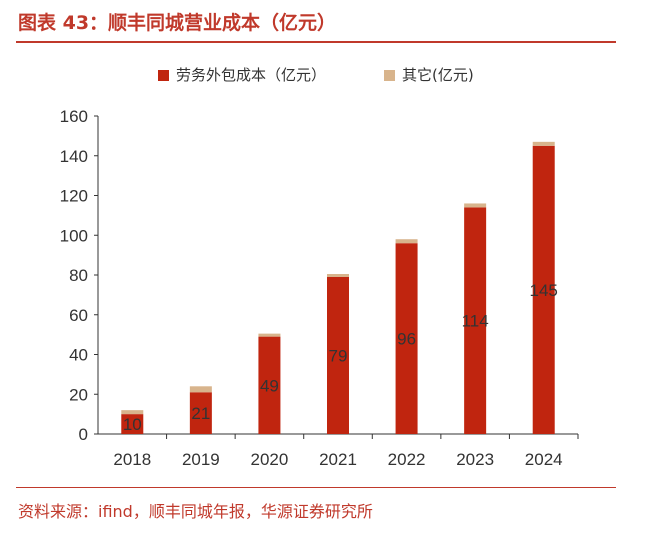  I want to click on y-tick-label: 120, so click(74, 196).